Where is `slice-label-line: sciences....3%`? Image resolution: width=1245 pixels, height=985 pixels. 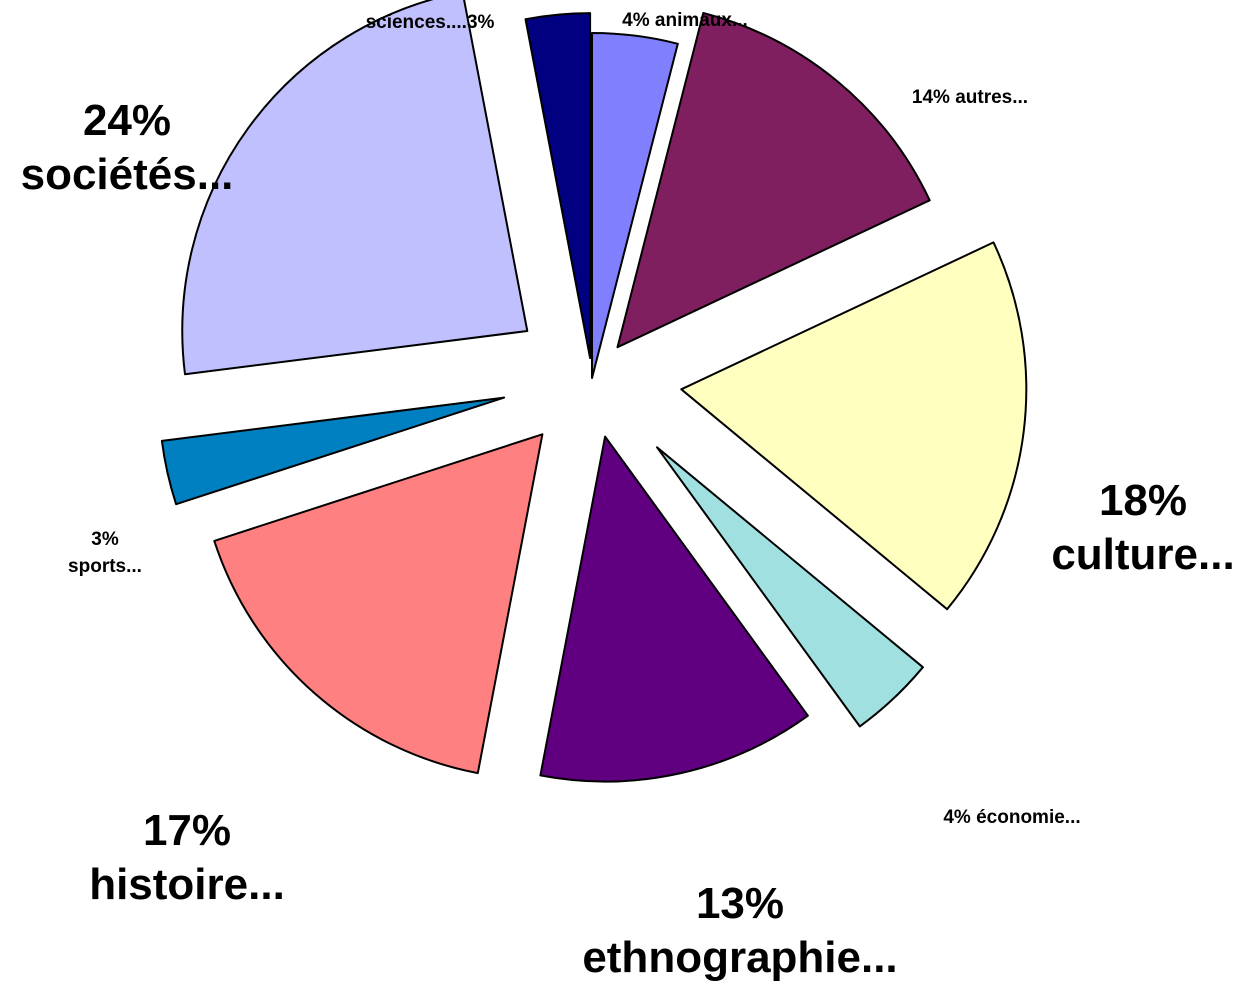 slice-label-line: sciences....3% is located at coordinates (430, 22).